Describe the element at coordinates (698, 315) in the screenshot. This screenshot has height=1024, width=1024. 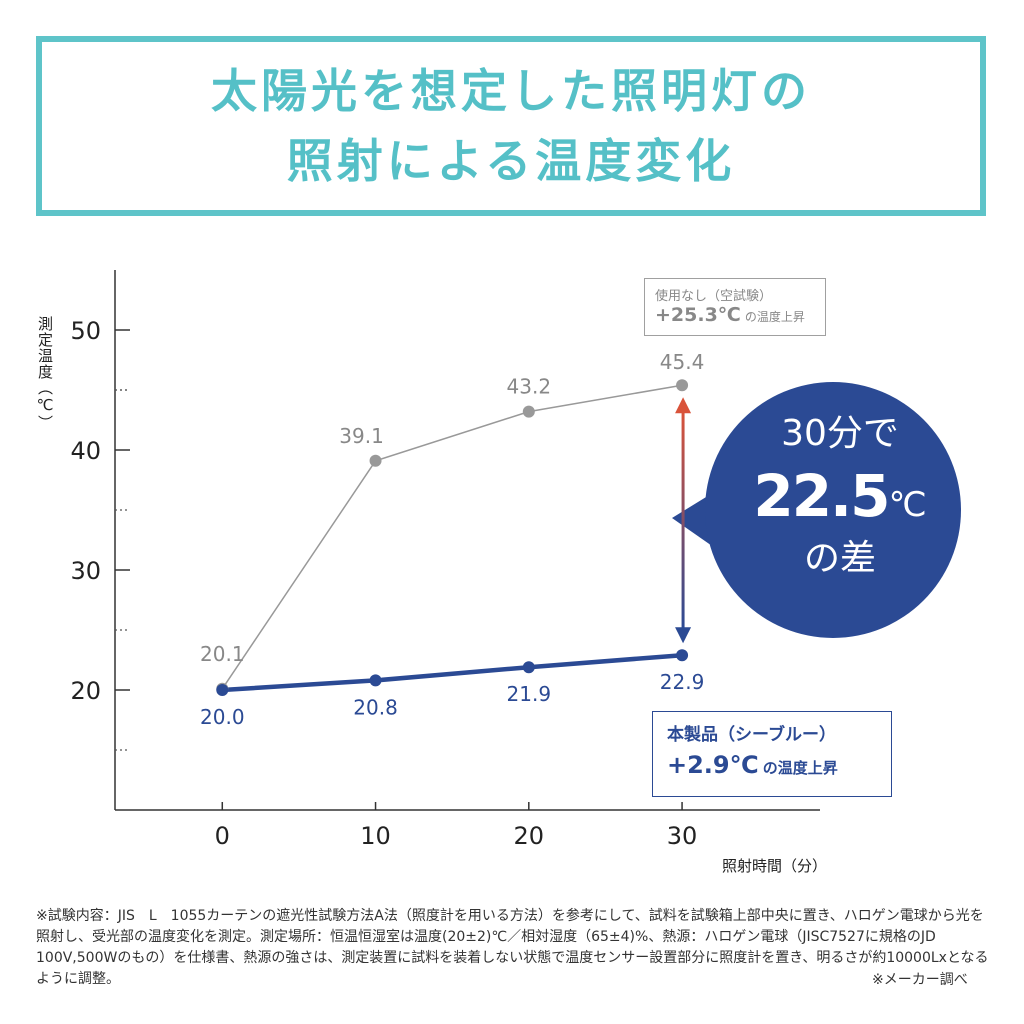
I see `control-callout-value: +25.3℃` at that location.